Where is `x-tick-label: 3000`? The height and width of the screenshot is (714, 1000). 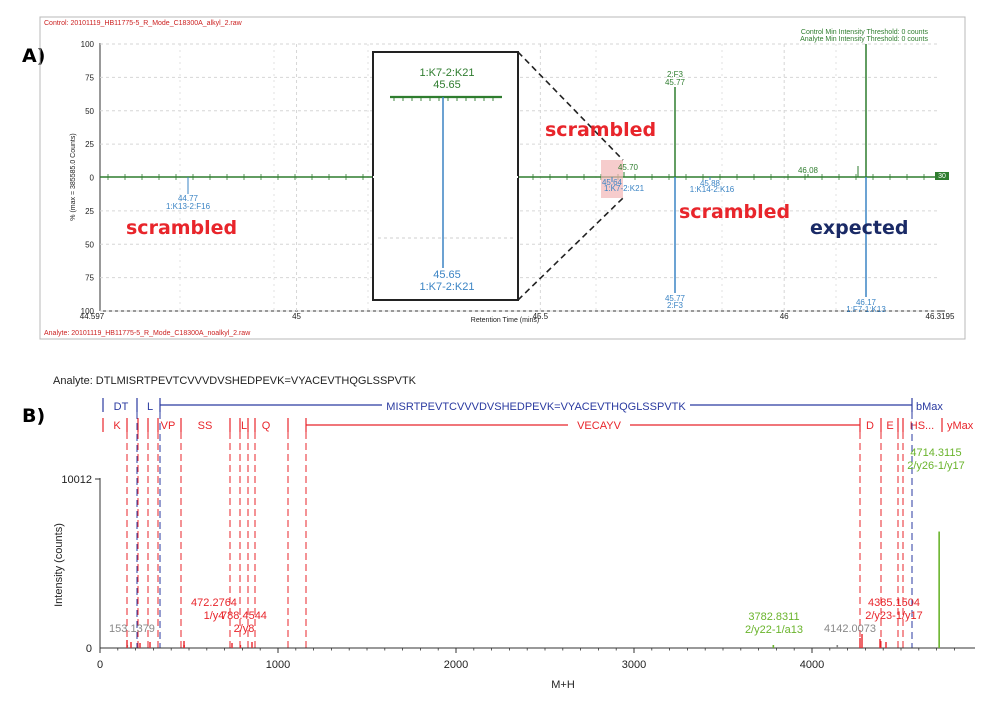 x-tick-label: 3000 is located at coordinates (634, 665).